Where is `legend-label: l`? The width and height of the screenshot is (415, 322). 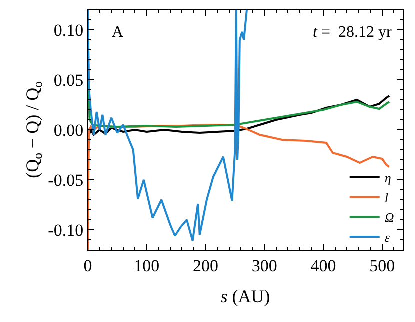 legend-label: l is located at coordinates (386, 198).